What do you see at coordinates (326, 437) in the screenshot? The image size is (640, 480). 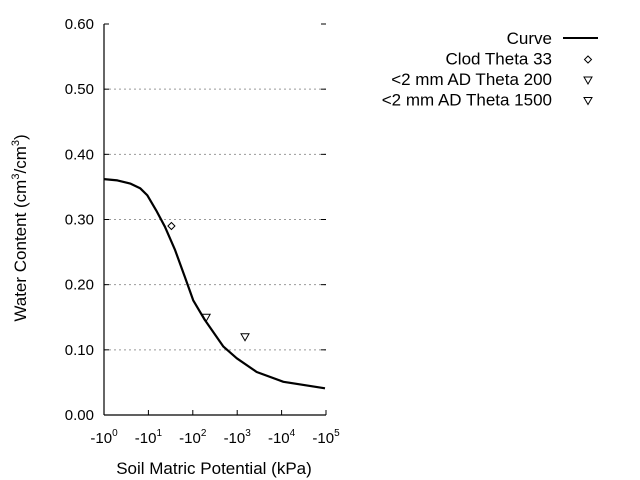 I see `x-tick-label: -105` at bounding box center [326, 437].